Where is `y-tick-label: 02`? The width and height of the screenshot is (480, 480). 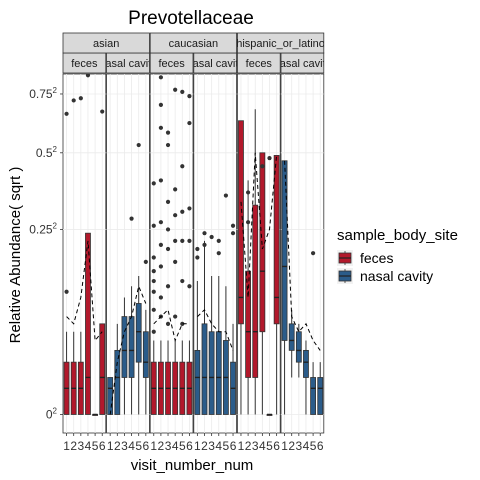 y-tick-label: 02 is located at coordinates (52, 413).